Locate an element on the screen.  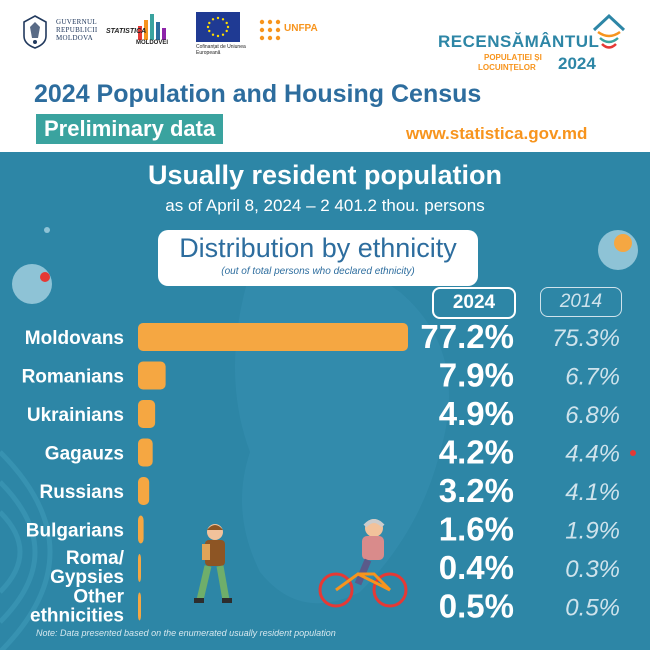
value-2024-1: 7.9% is located at coordinates (476, 375).